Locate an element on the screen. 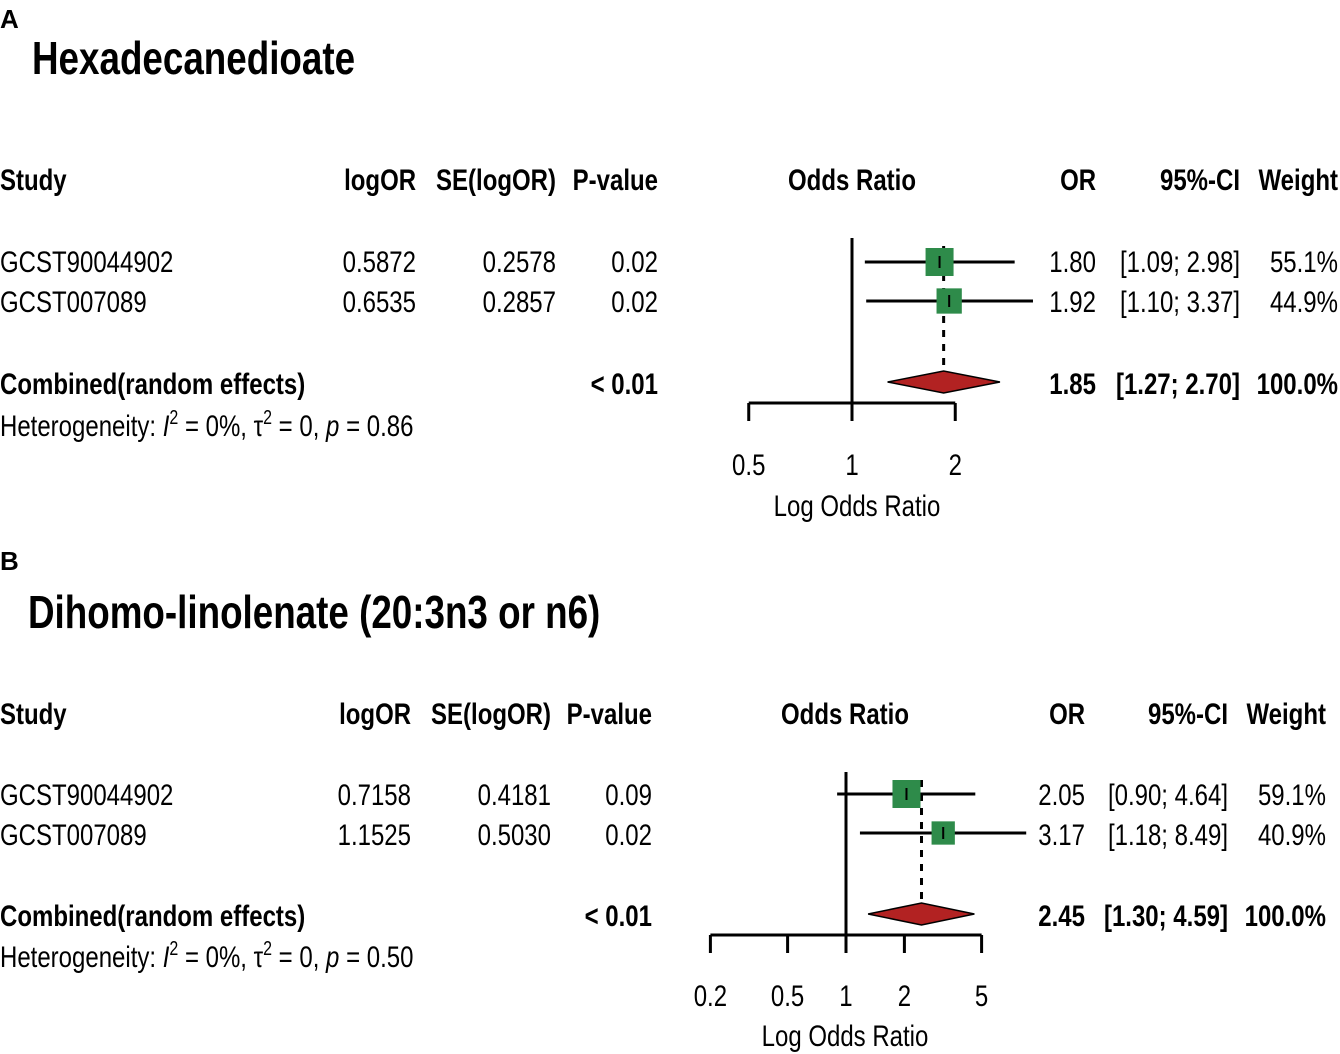 The height and width of the screenshot is (1054, 1340). combined-or: 2.45 is located at coordinates (1061, 915).